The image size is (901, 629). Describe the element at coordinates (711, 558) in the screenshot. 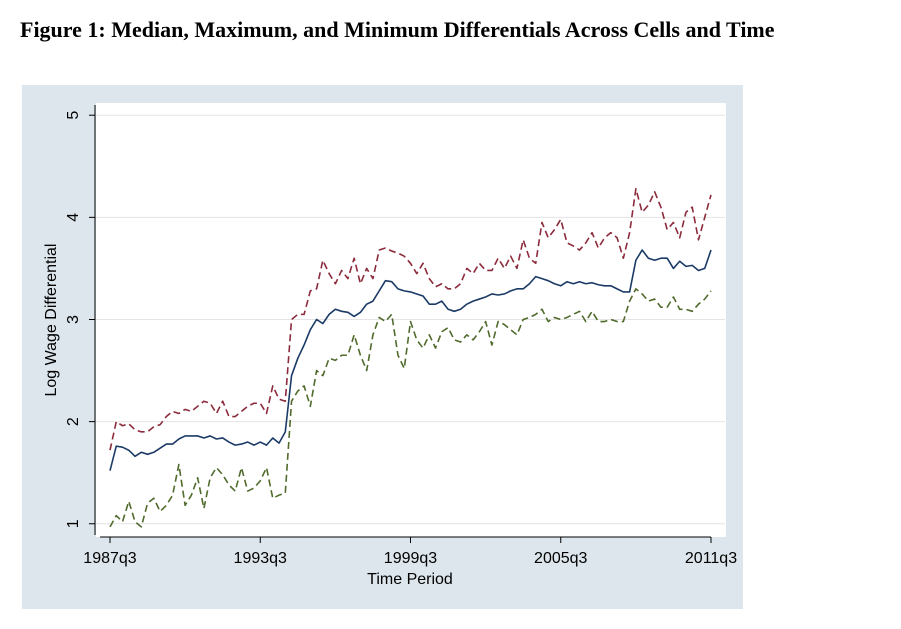

I see `x-tick-label: 2011q3` at that location.